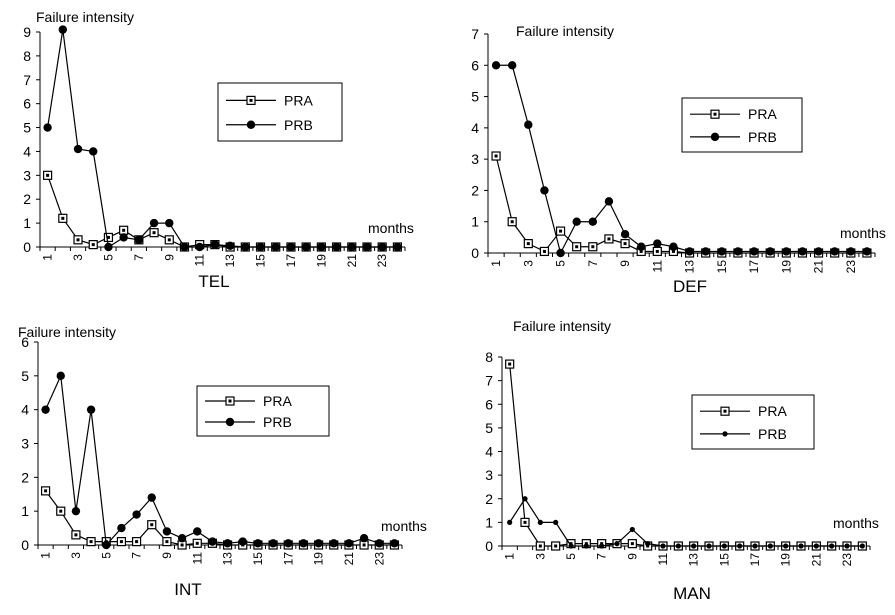 This screenshot has width=895, height=615. Describe the element at coordinates (280, 112) in the screenshot. I see `legend-box` at that location.